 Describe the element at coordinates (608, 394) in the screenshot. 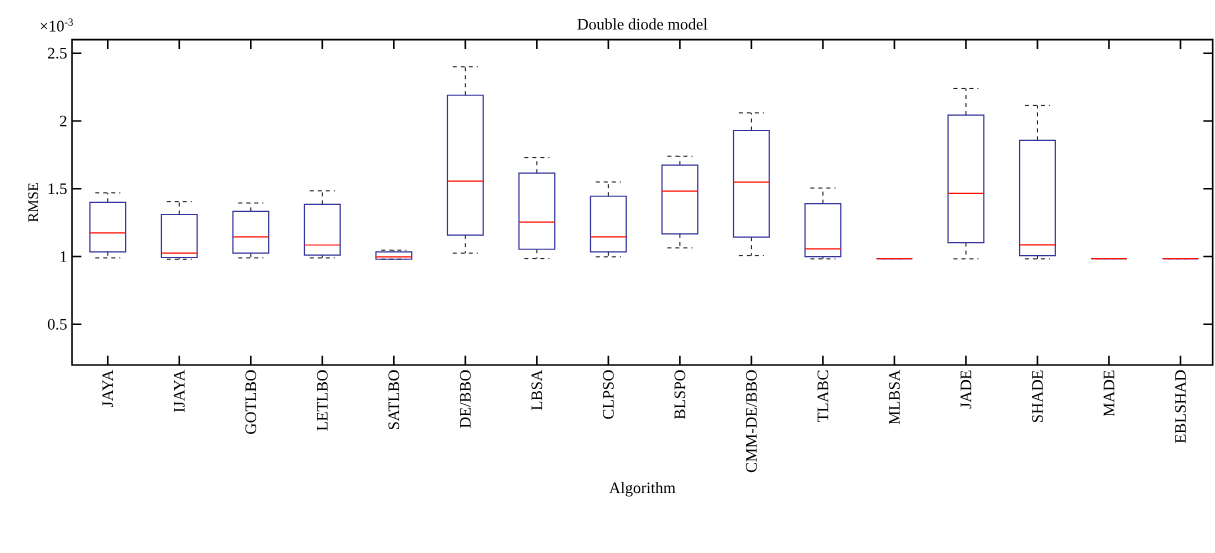

I see `x-tick-label: CLPSO` at that location.